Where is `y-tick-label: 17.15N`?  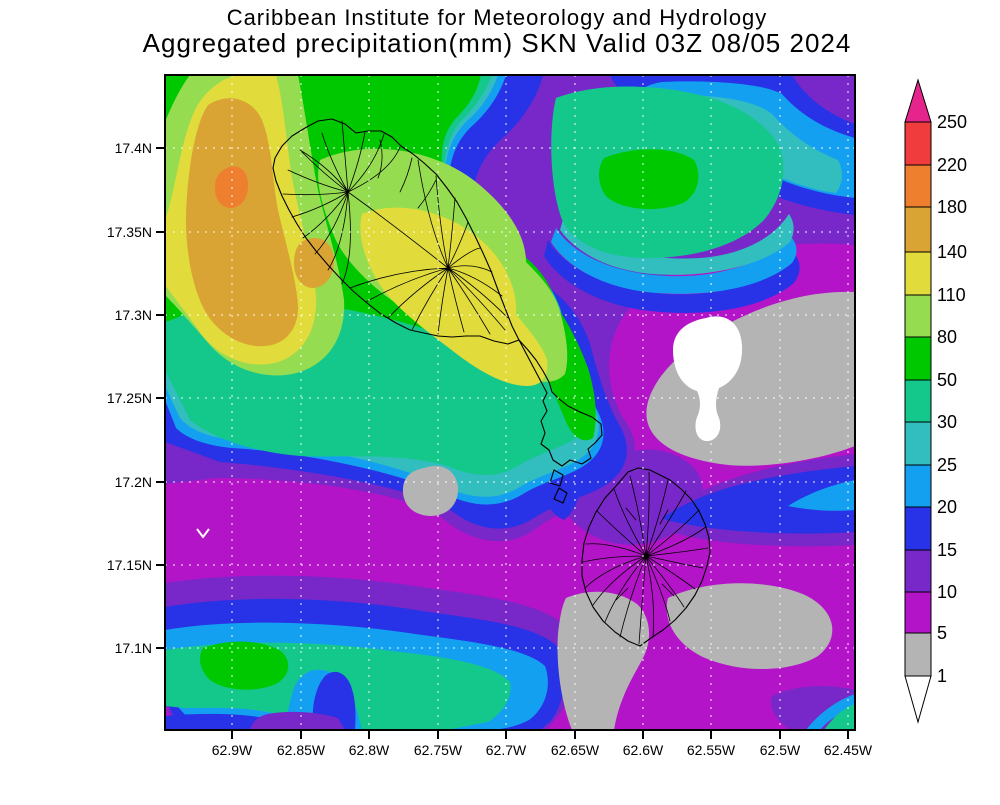 y-tick-label: 17.15N is located at coordinates (129, 565).